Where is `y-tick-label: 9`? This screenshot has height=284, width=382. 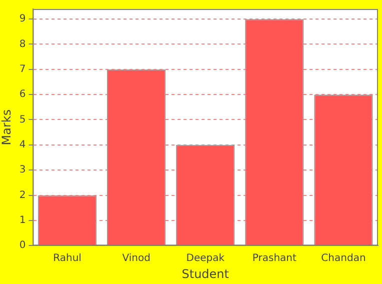
y-tick-label: 9 is located at coordinates (22, 19).